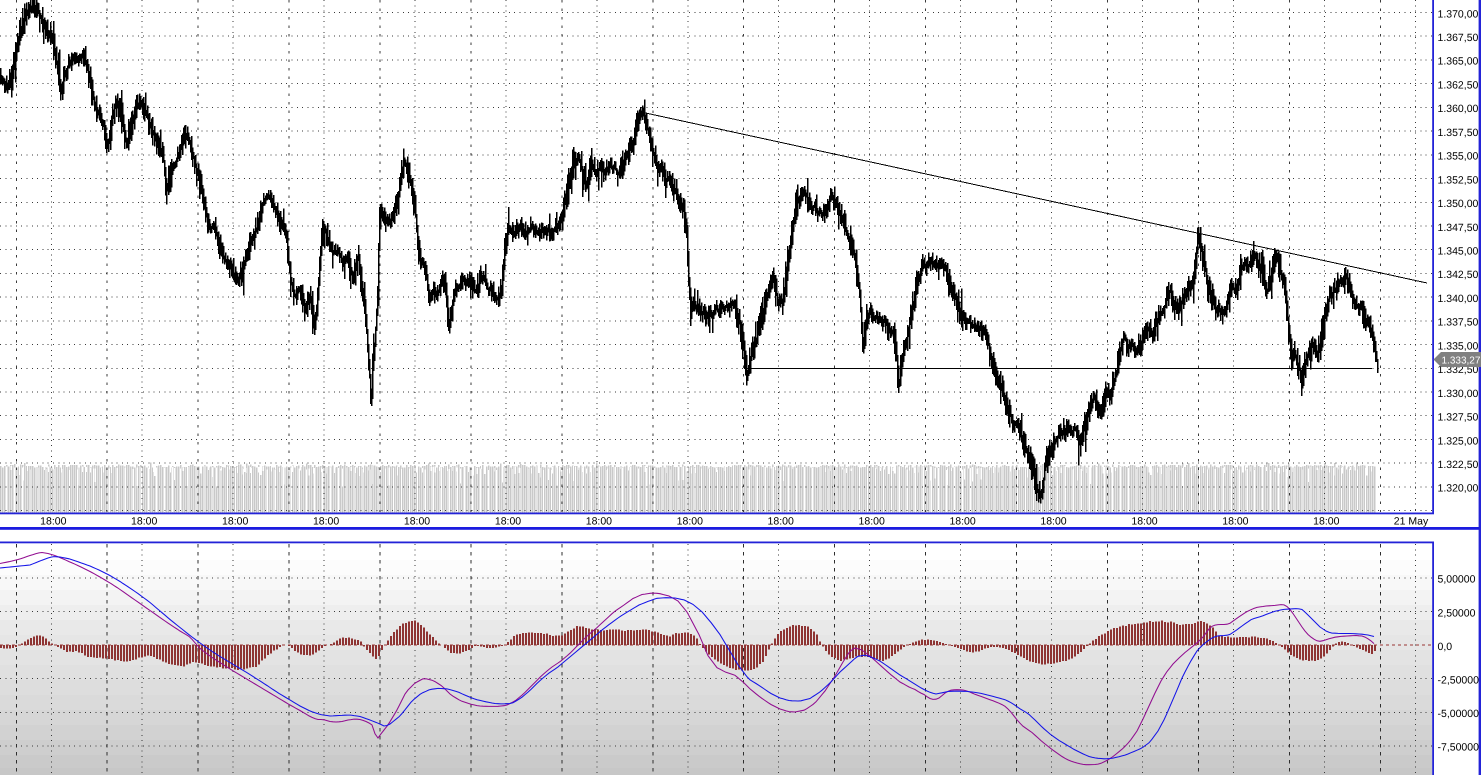 The image size is (1481, 775). I want to click on svg-text: 5,00000, so click(1457, 580).